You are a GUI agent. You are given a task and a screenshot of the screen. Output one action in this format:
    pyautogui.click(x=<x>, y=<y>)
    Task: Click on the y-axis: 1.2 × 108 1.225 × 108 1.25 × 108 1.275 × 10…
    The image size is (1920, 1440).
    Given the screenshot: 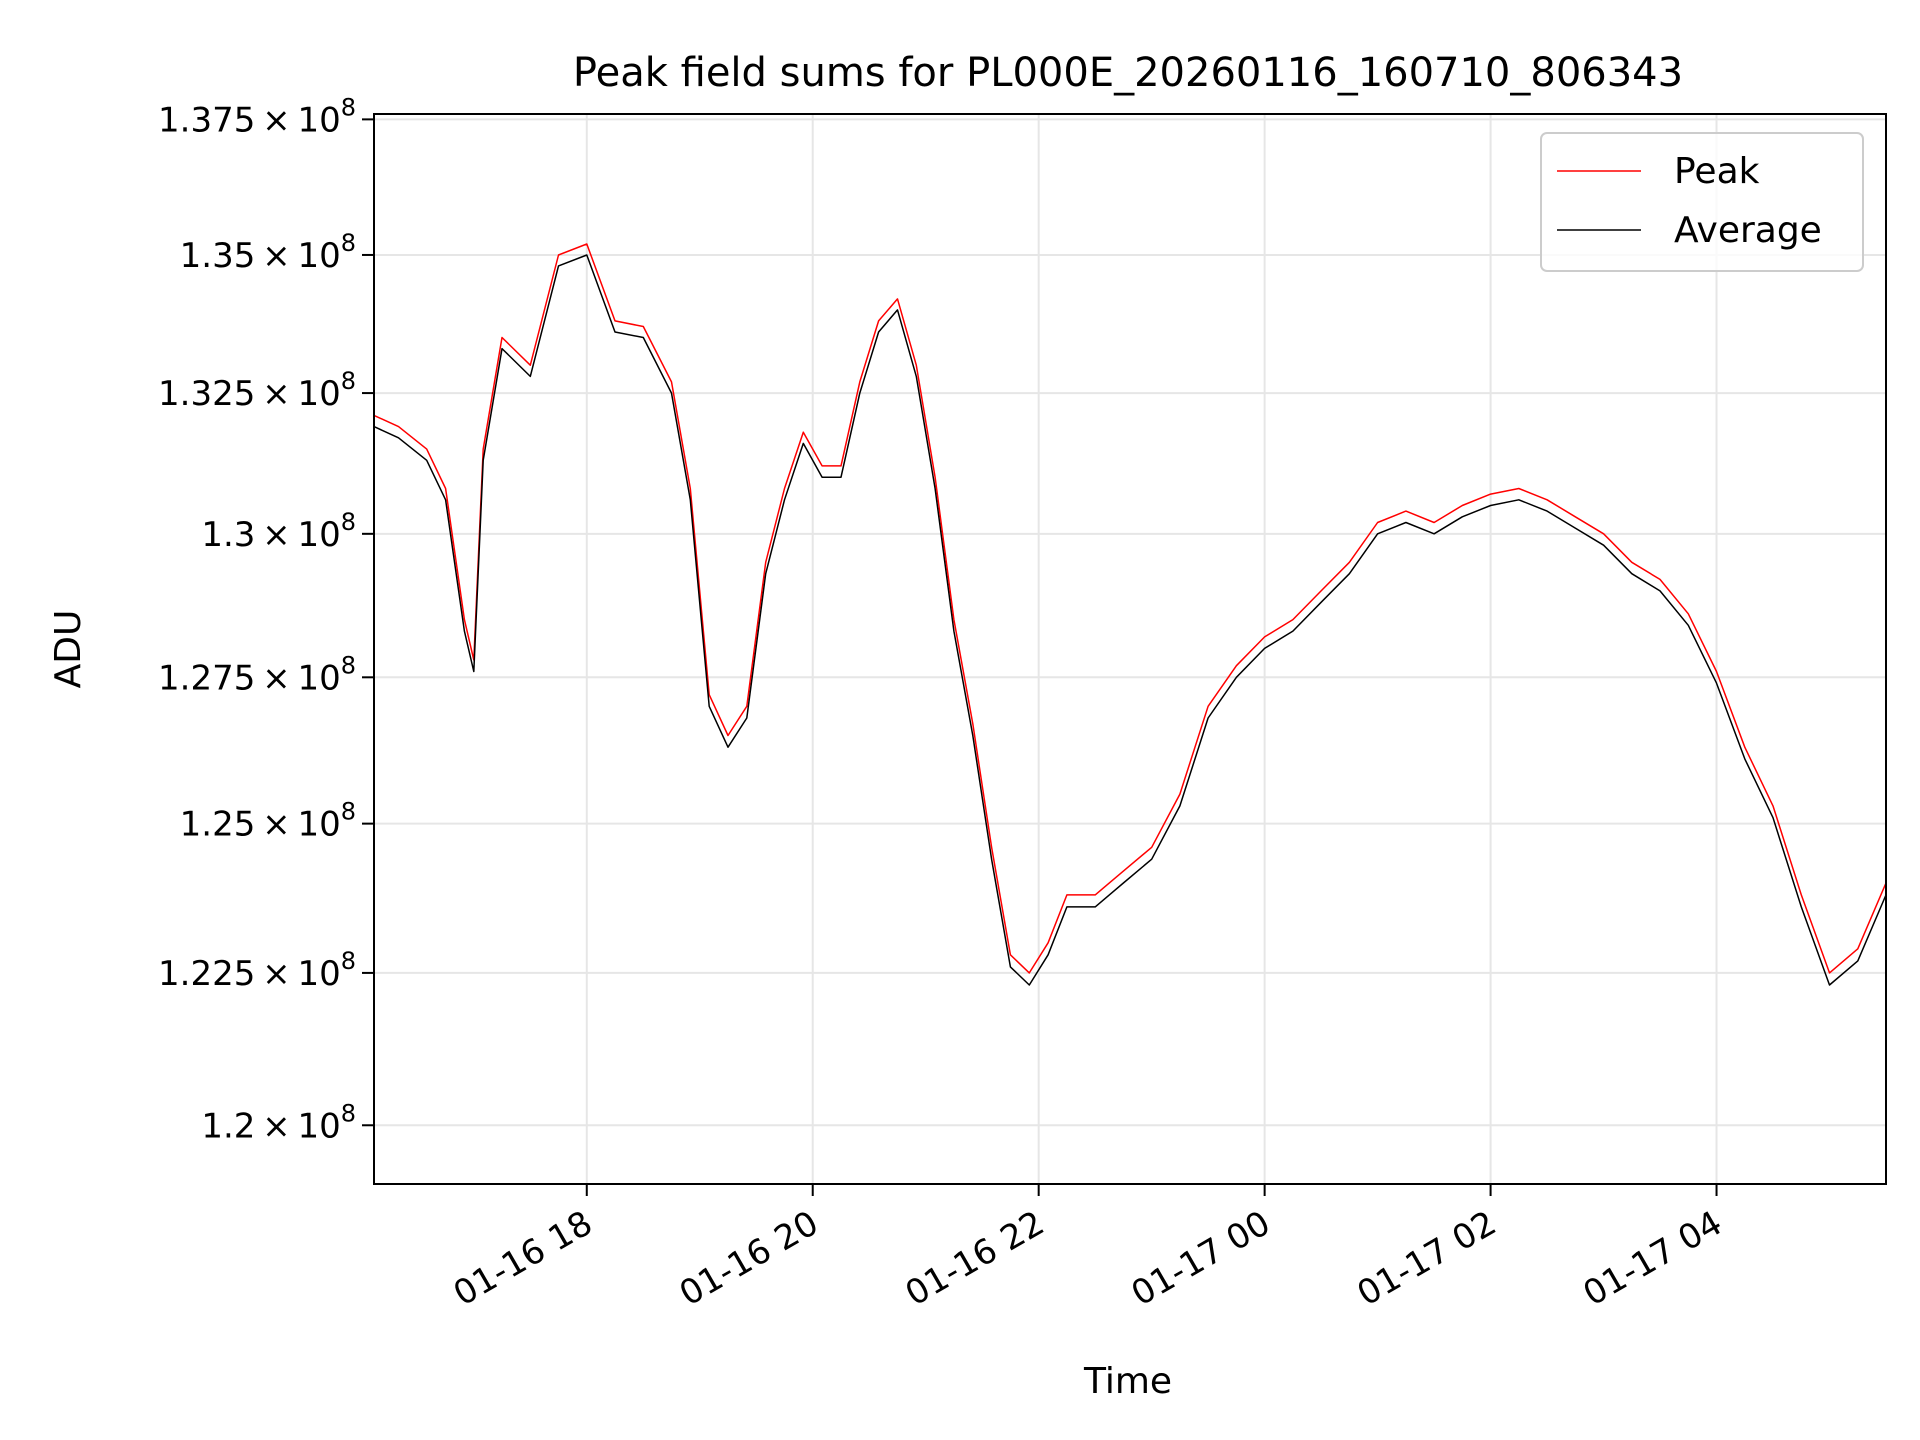 What is the action you would take?
    pyautogui.click(x=266, y=619)
    